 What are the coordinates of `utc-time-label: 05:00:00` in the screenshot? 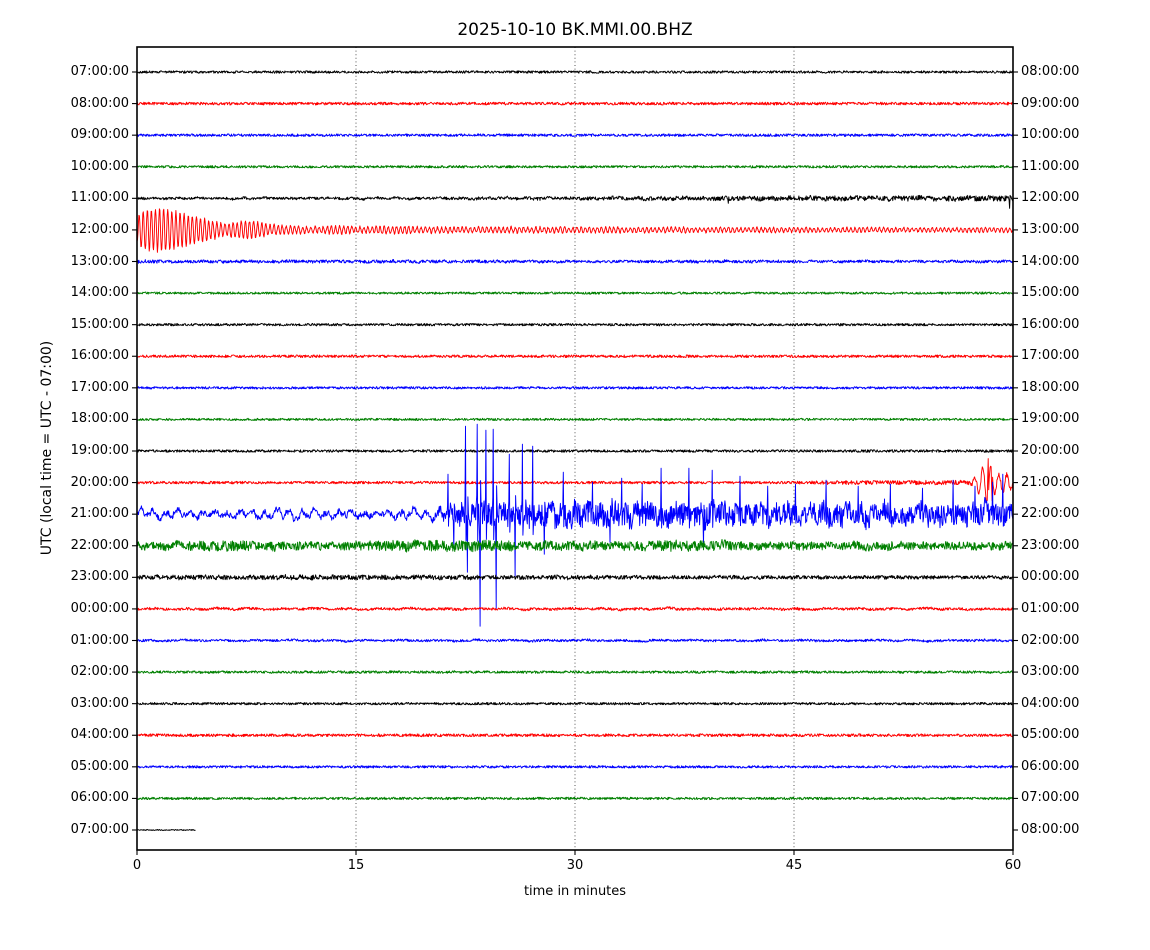 It's located at (99, 766).